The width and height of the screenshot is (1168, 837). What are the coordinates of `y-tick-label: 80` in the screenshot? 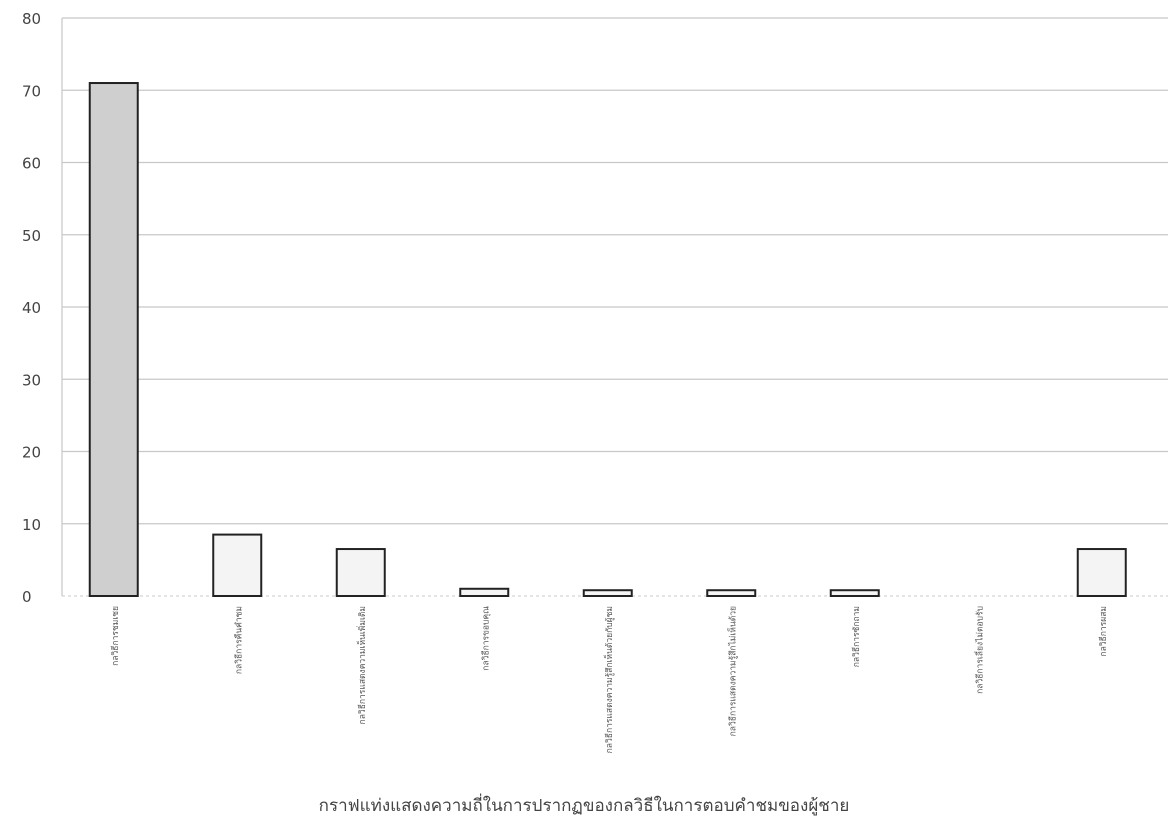 It's located at (31, 19).